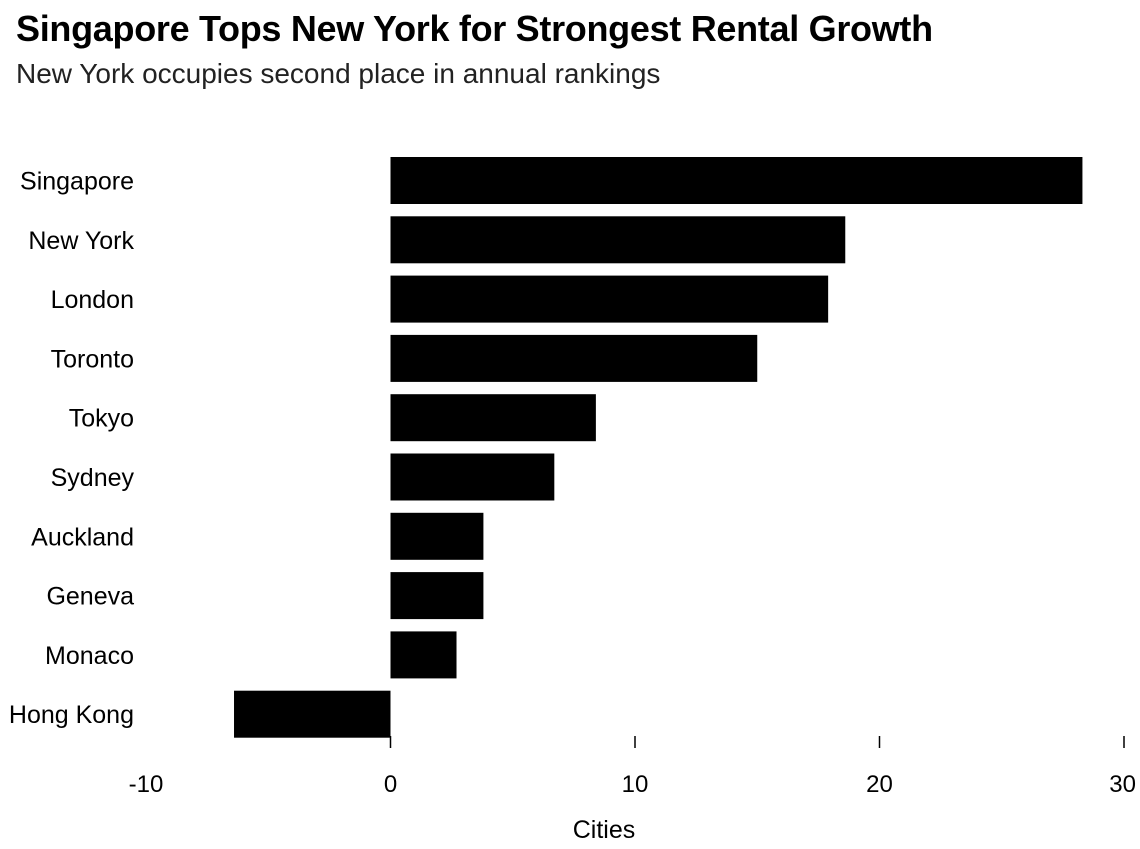 The image size is (1140, 849). What do you see at coordinates (390, 784) in the screenshot?
I see `x-tick-label: 0` at bounding box center [390, 784].